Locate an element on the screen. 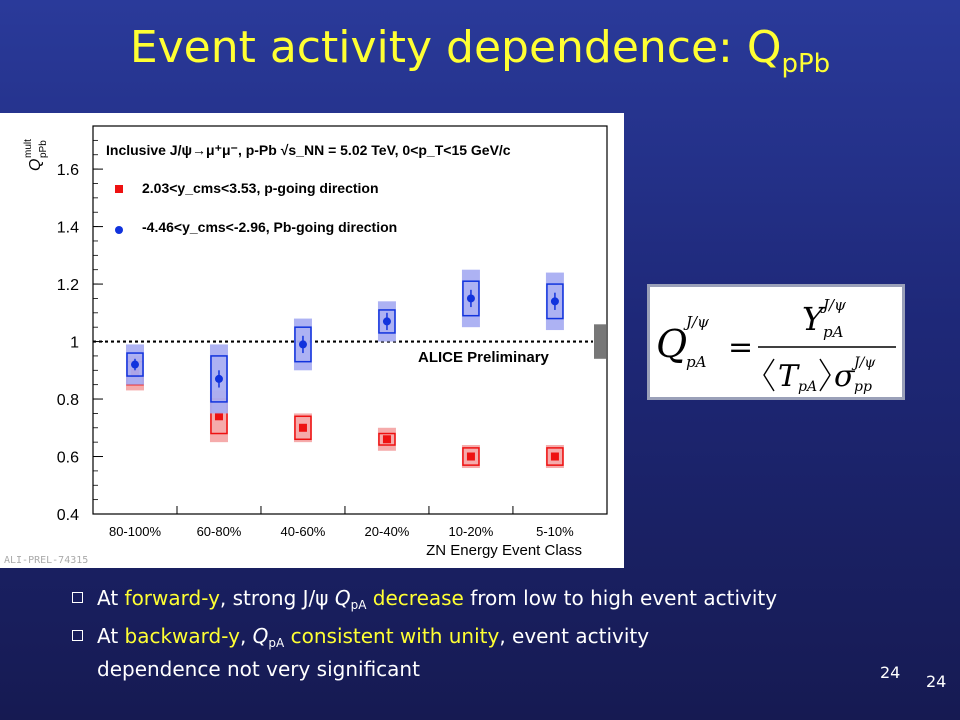 Image resolution: width=960 pixels, height=720 pixels. bullet-text: , event activity is located at coordinates (574, 636).